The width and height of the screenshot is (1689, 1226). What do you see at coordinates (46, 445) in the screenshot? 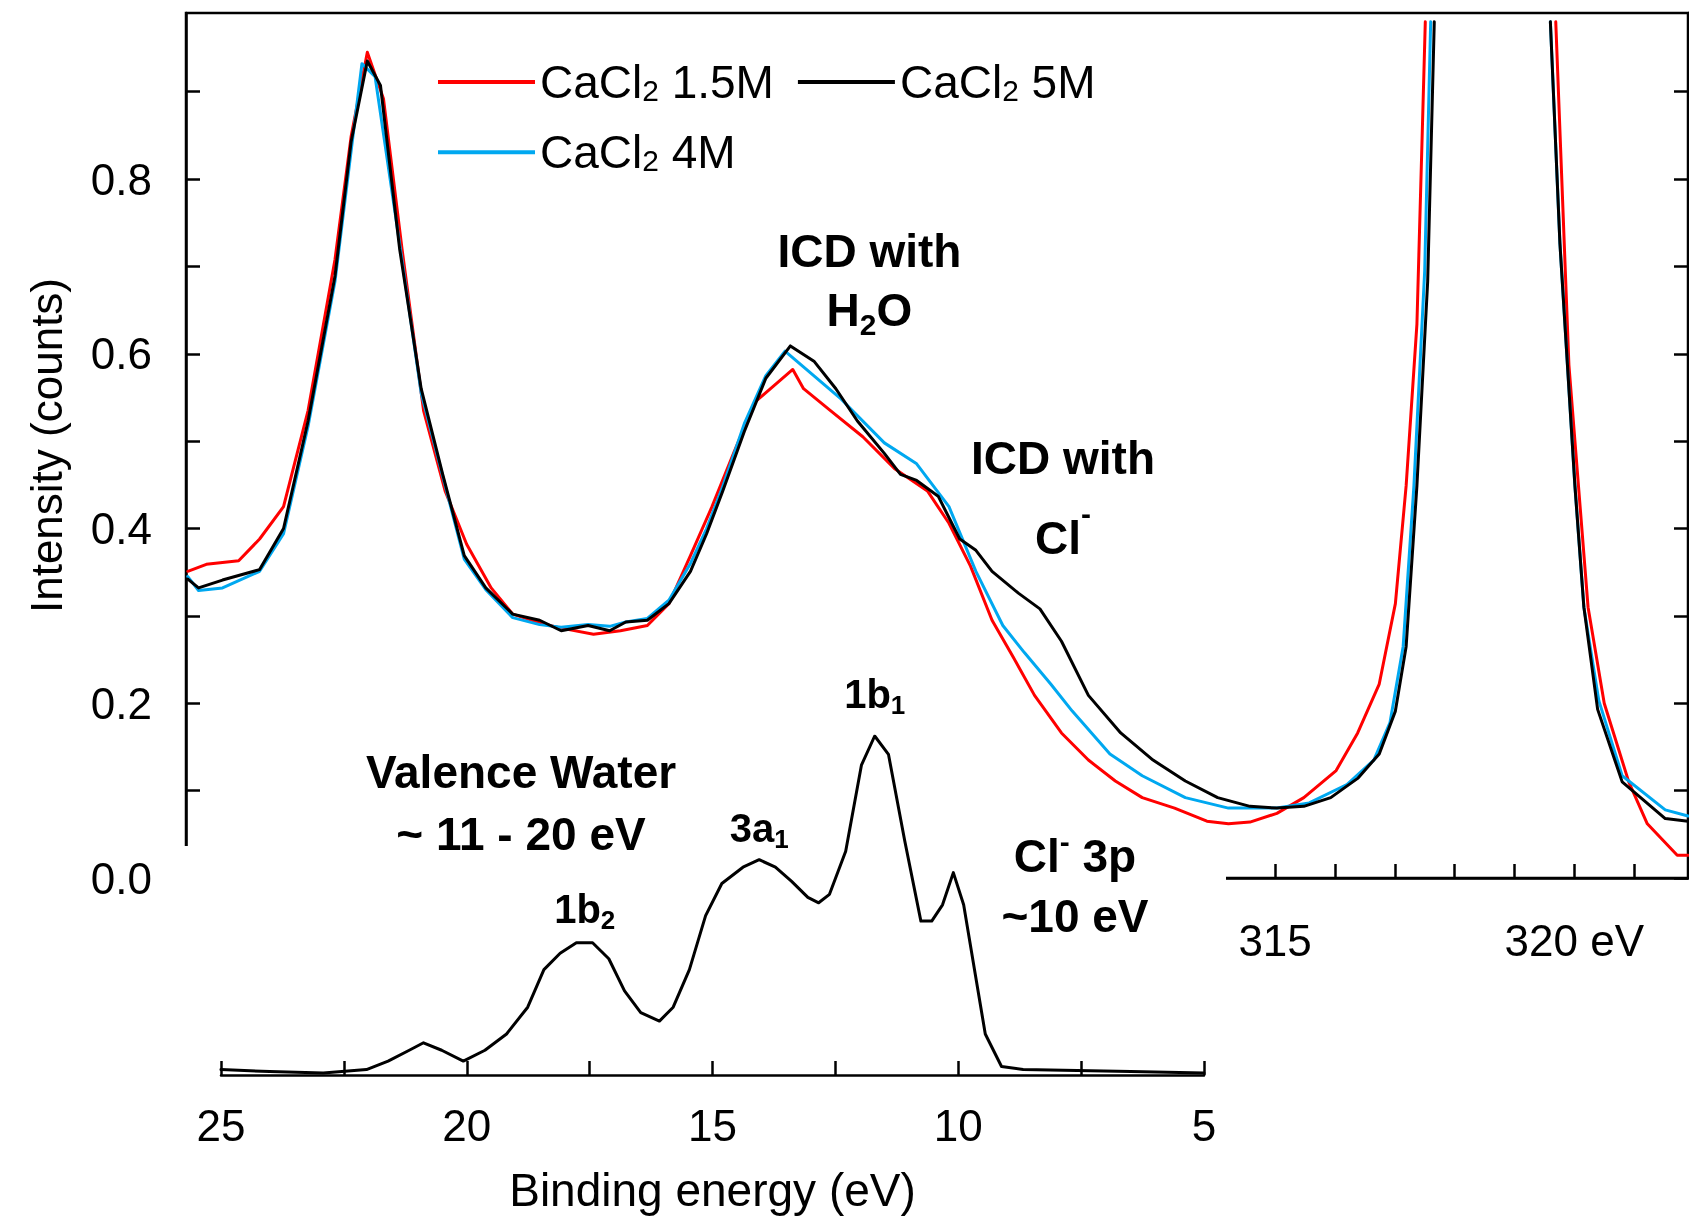
I see `y-axis-title: Intensity (counts)` at bounding box center [46, 445].